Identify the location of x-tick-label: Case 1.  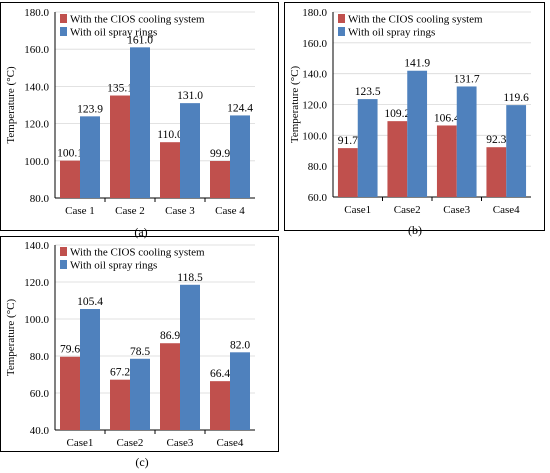
(80, 211).